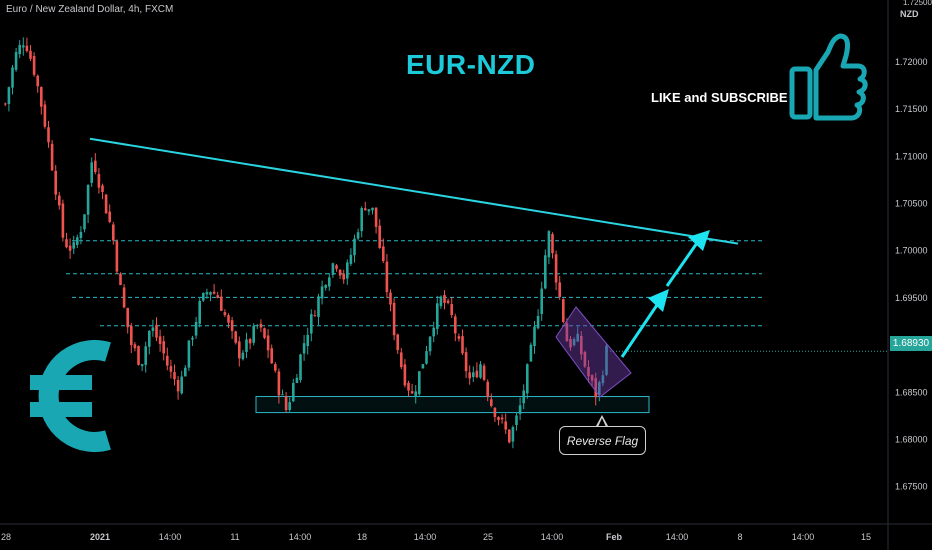  Describe the element at coordinates (828, 77) in the screenshot. I see `thumbs-up-icon` at that location.